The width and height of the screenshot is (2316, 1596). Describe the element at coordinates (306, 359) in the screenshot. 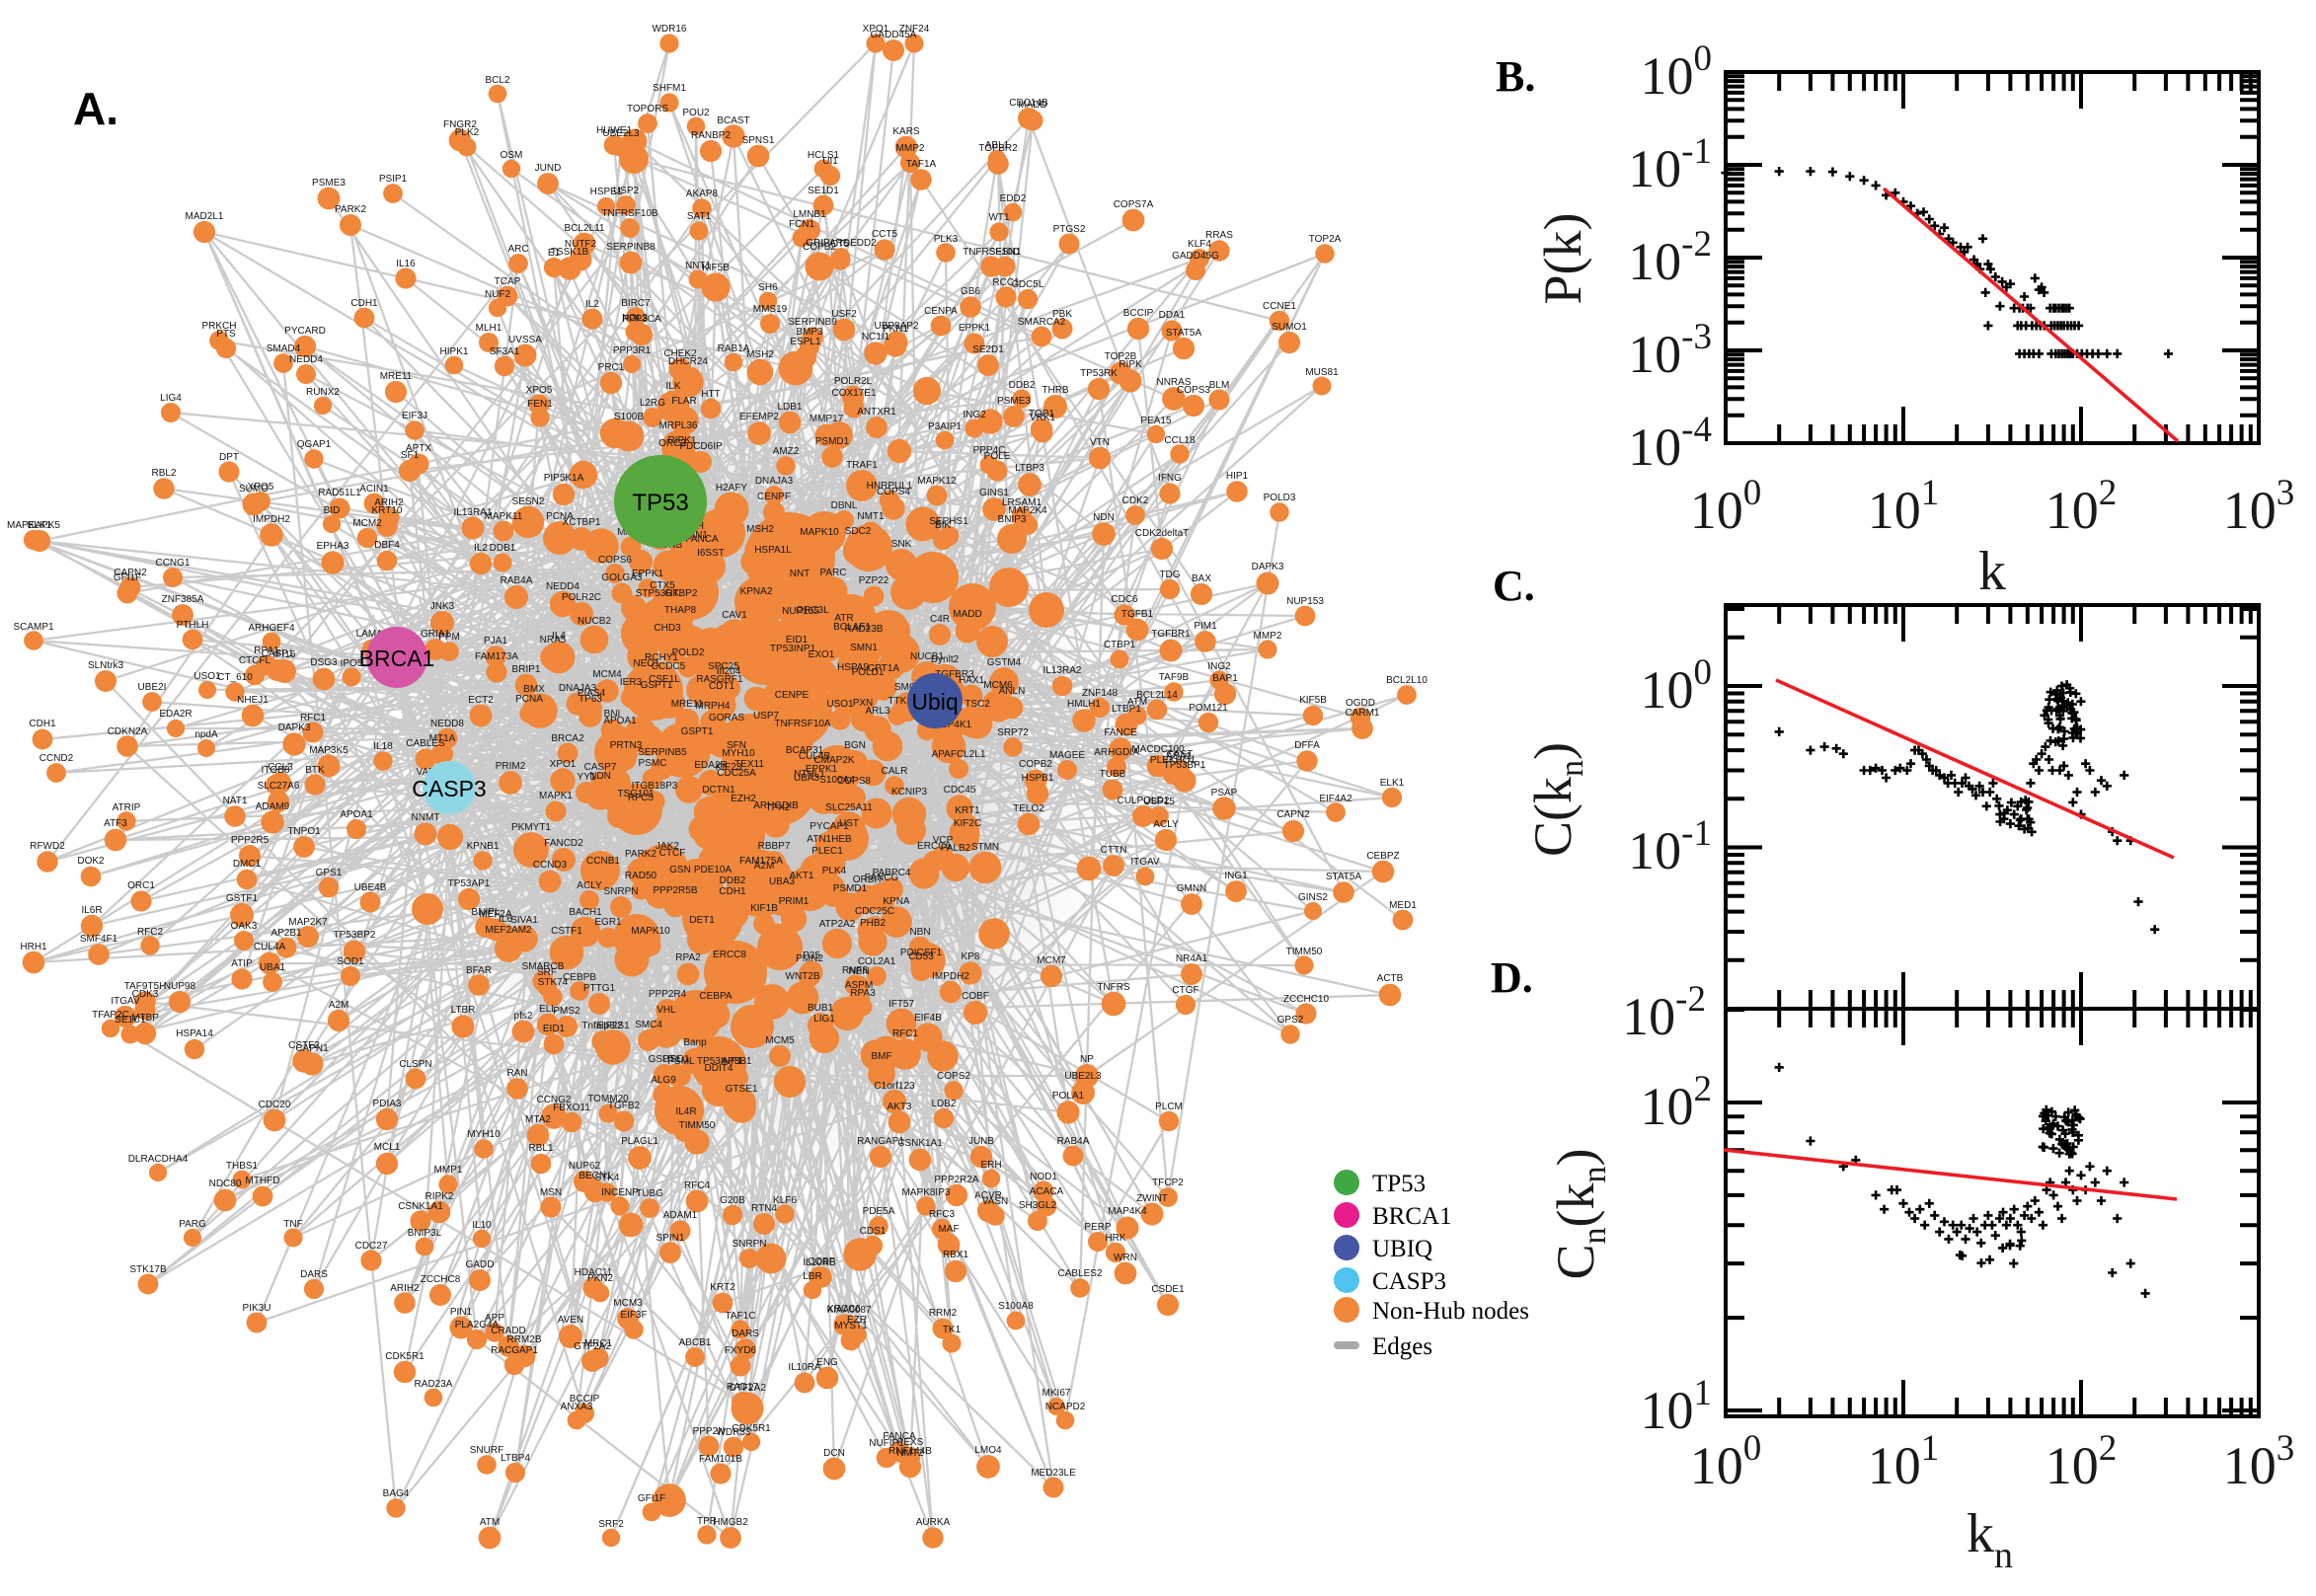

I see `svg-text: NEDD4` at that location.